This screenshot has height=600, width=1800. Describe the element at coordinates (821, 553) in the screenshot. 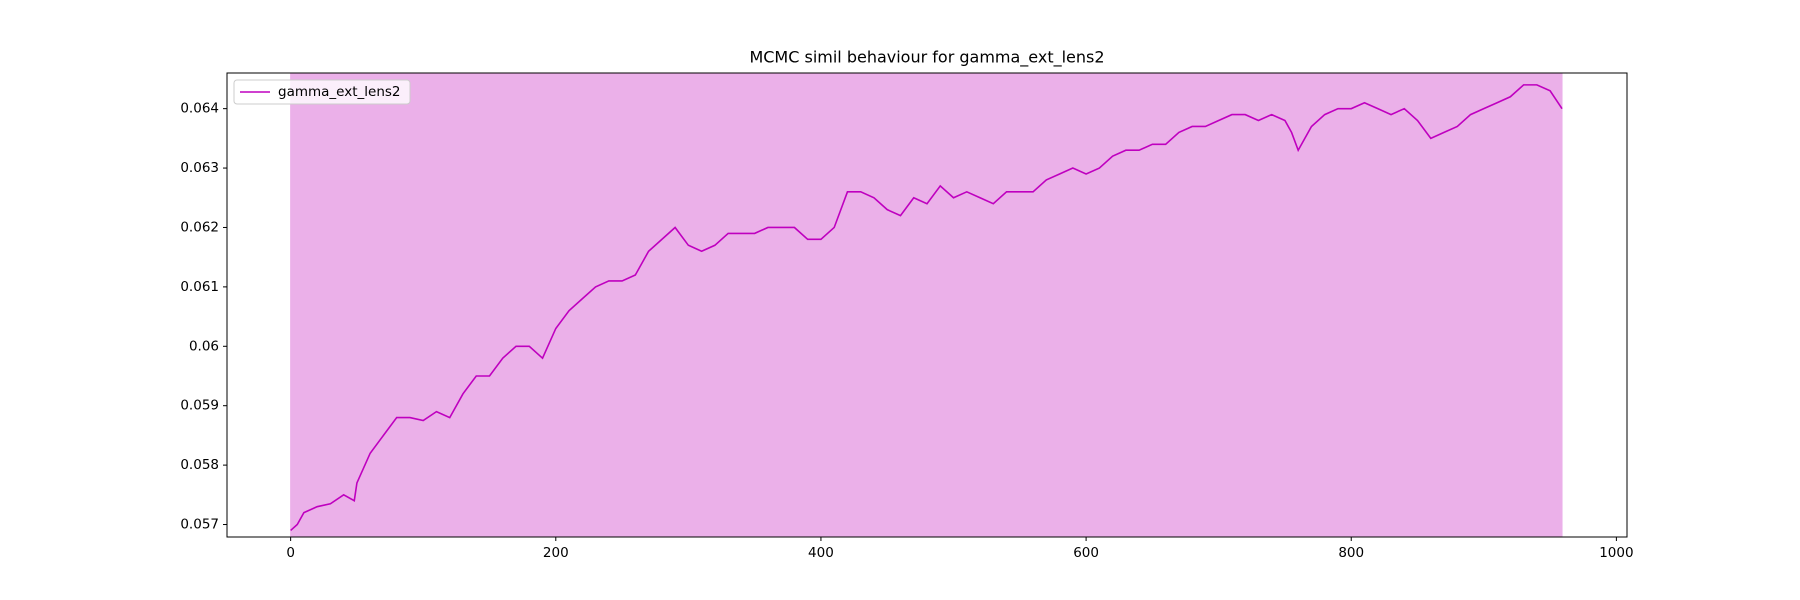

I see `x-tick-label: 400` at that location.